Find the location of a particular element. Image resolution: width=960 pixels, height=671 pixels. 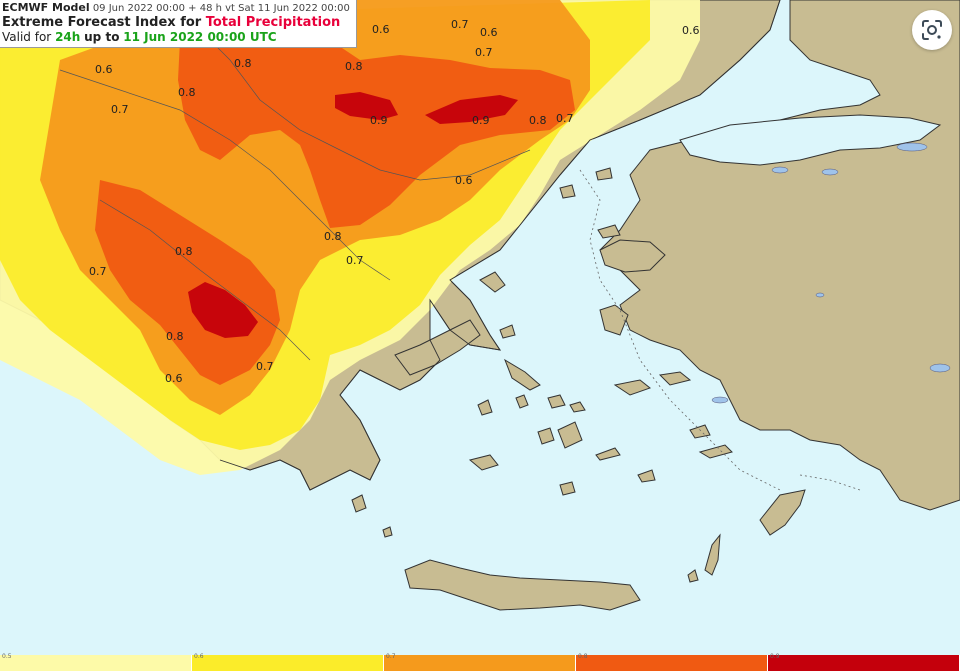

legend-bin: 0.7 is located at coordinates (480, 662).